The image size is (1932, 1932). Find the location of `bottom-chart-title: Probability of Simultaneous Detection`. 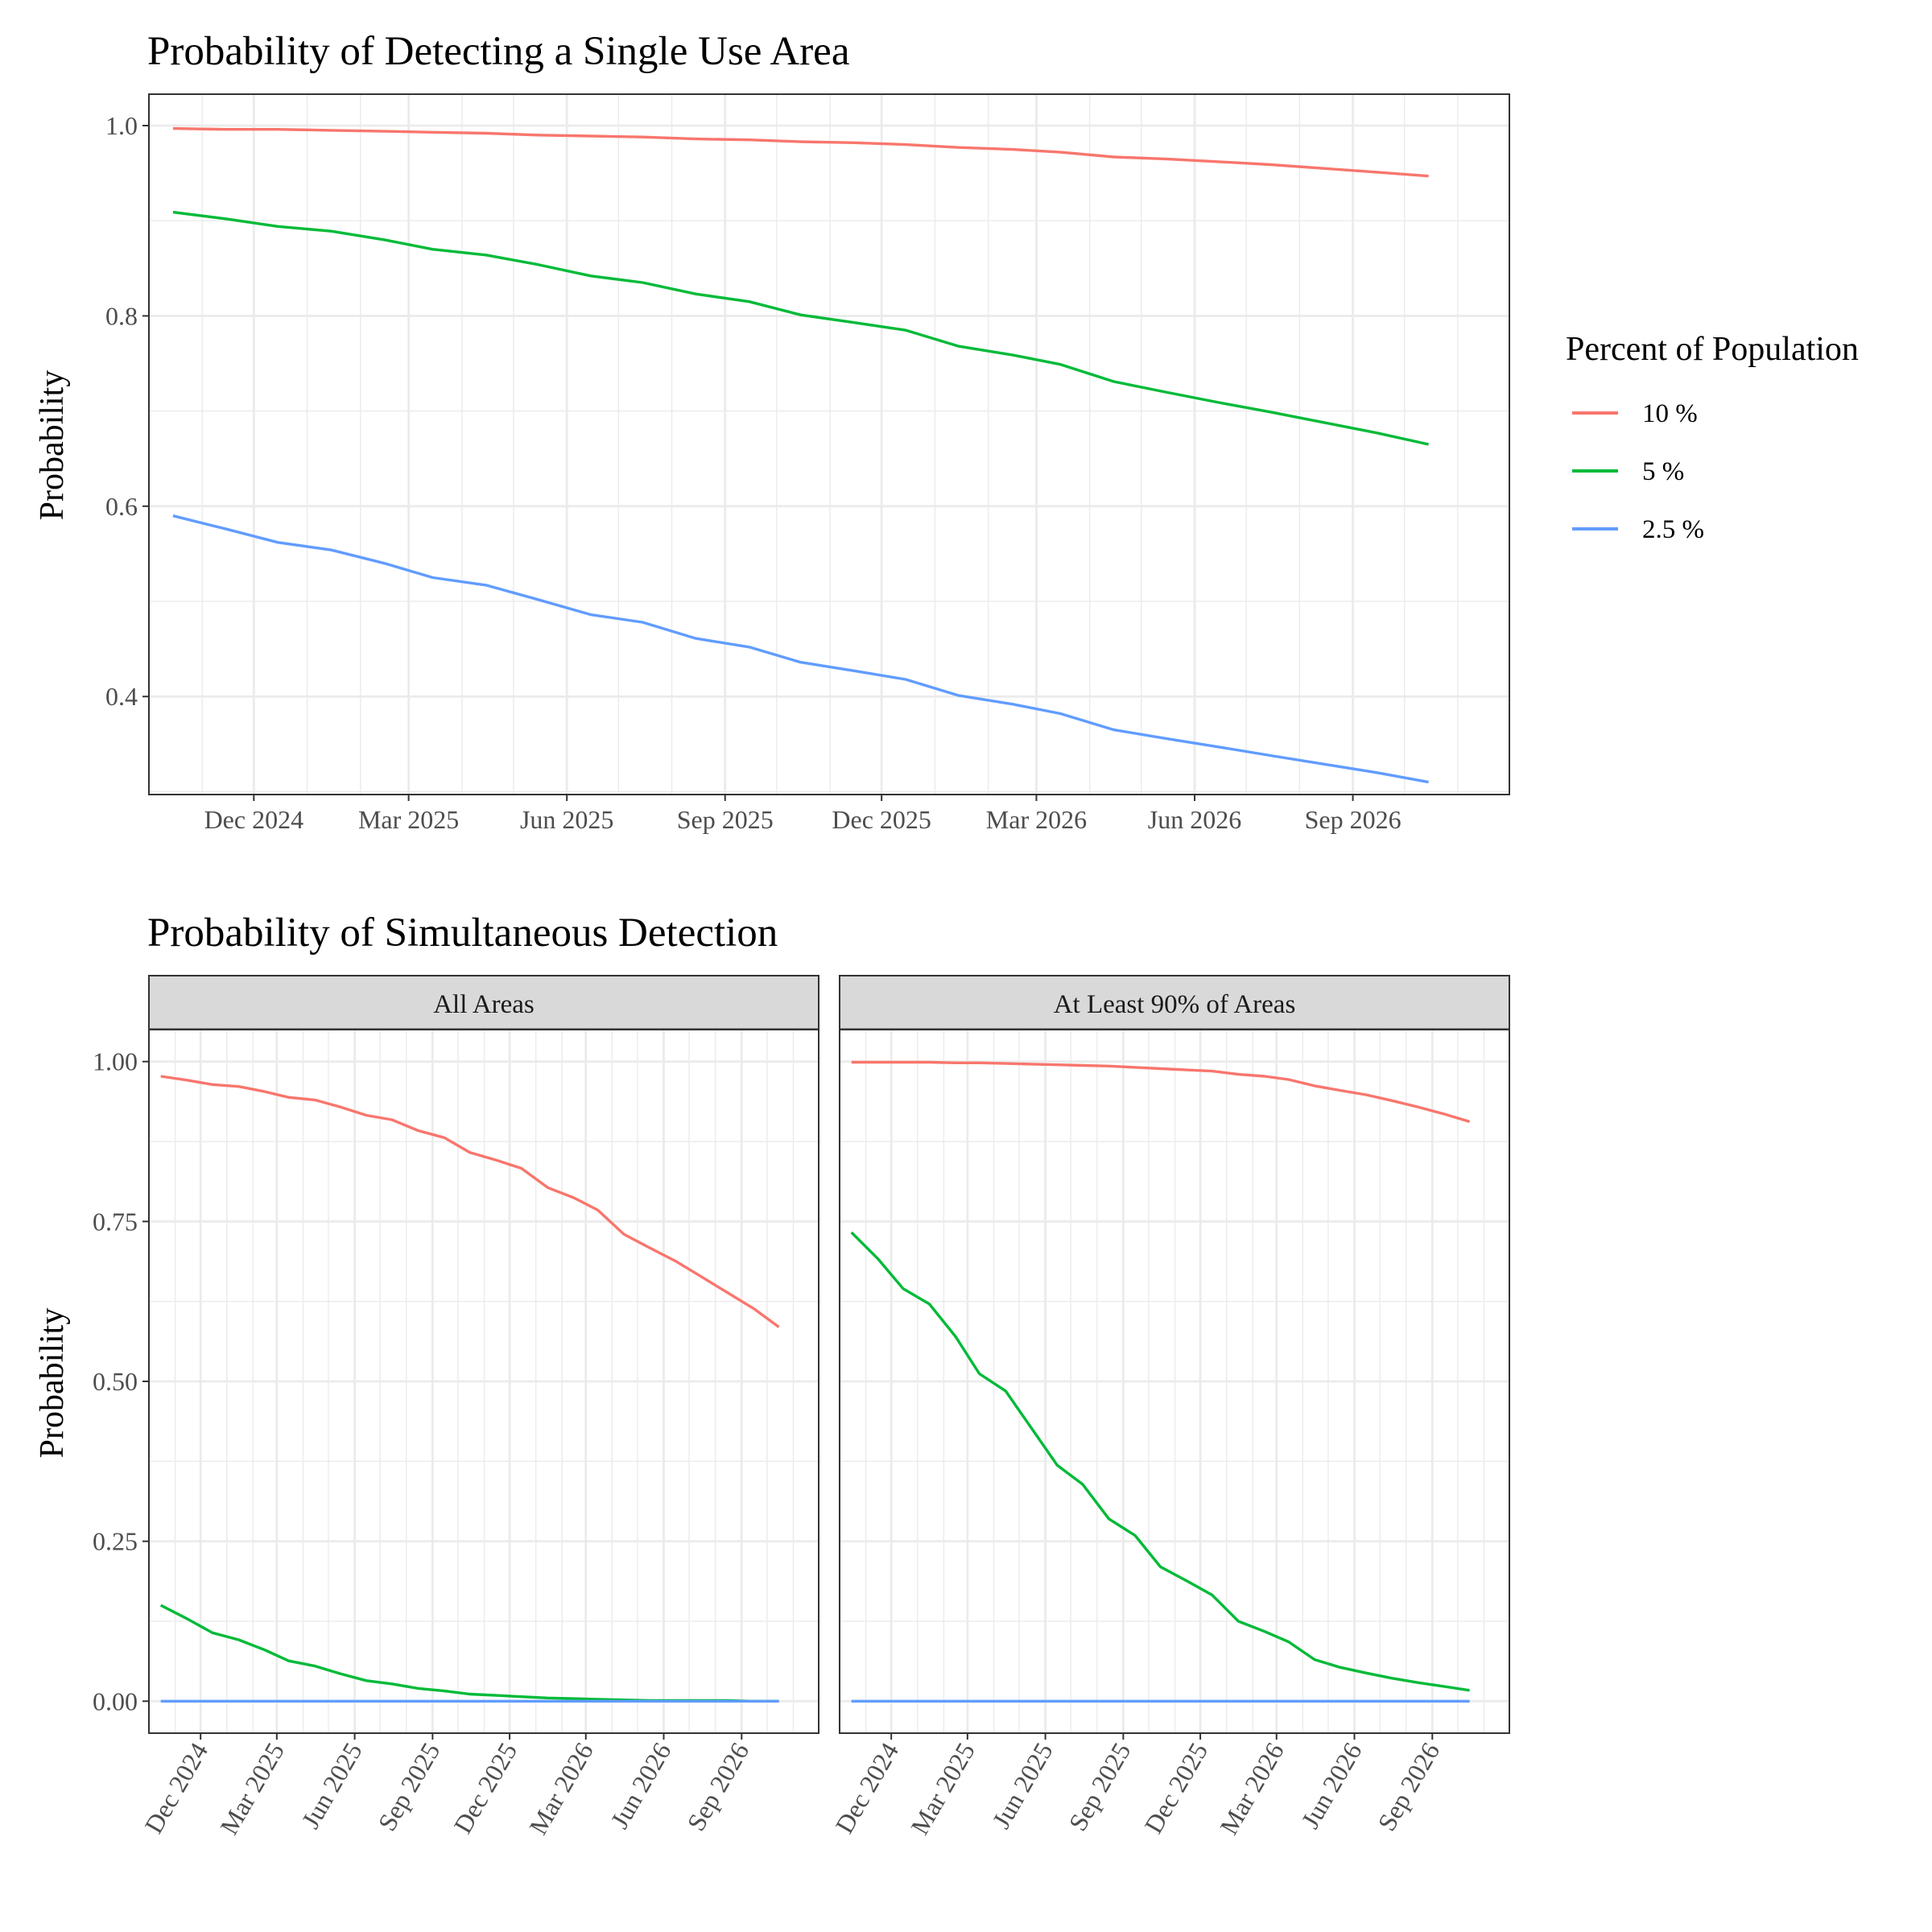

bottom-chart-title: Probability of Simultaneous Detection is located at coordinates (463, 933).